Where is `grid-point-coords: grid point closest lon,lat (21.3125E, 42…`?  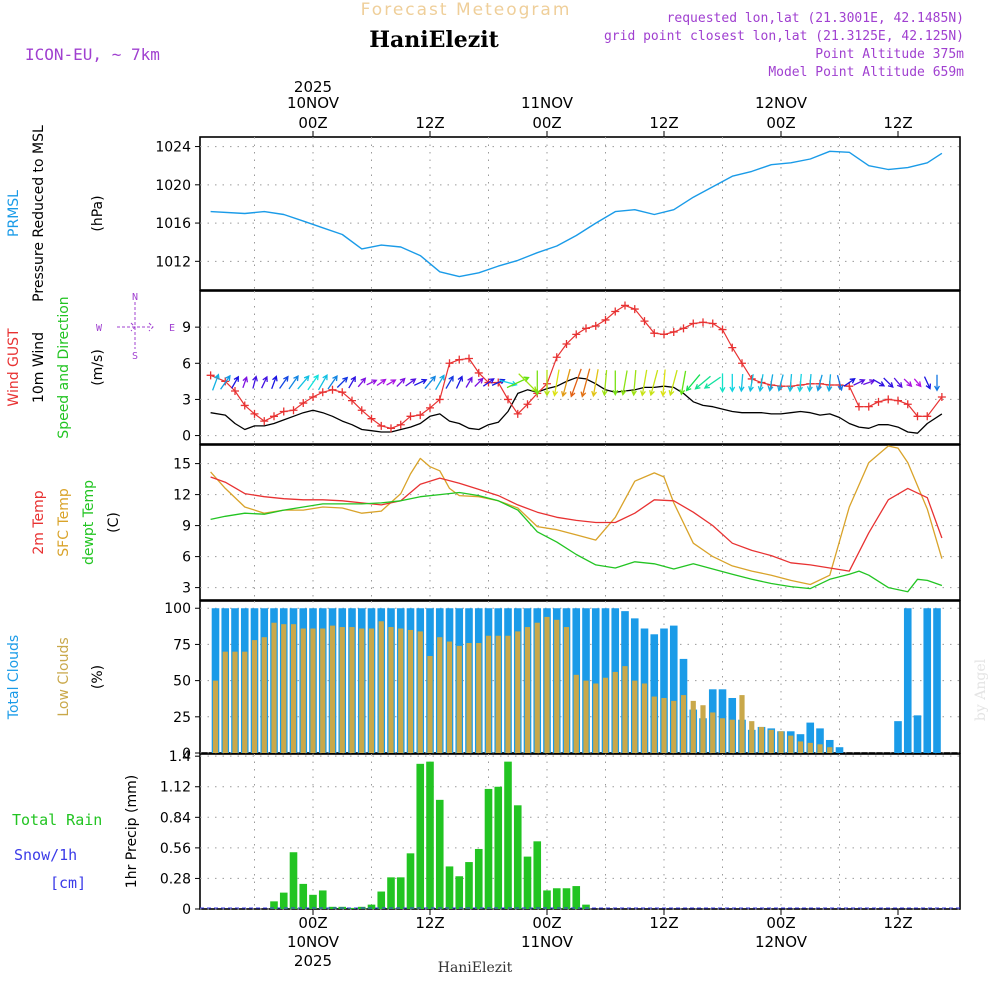
grid-point-coords: grid point closest lon,lat (21.3125E, 42… is located at coordinates (784, 36).